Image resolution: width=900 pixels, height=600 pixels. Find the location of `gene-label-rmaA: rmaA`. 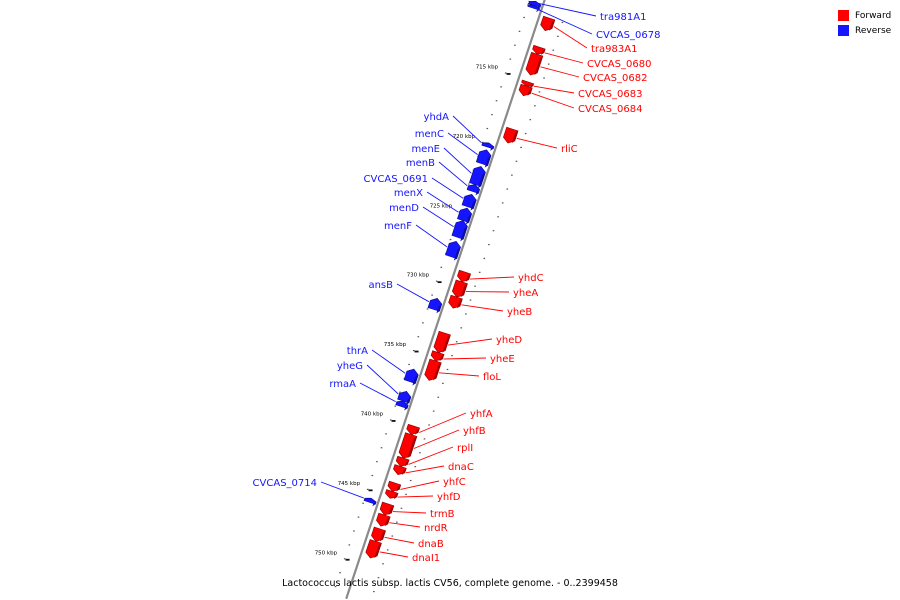

gene-label-rmaA: rmaA is located at coordinates (342, 384).